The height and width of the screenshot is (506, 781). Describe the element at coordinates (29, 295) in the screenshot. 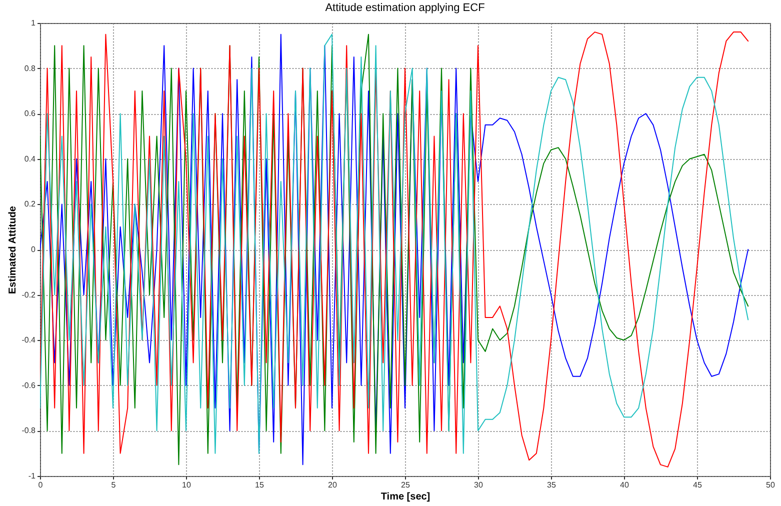

I see `y-tick-label: -0.2` at that location.